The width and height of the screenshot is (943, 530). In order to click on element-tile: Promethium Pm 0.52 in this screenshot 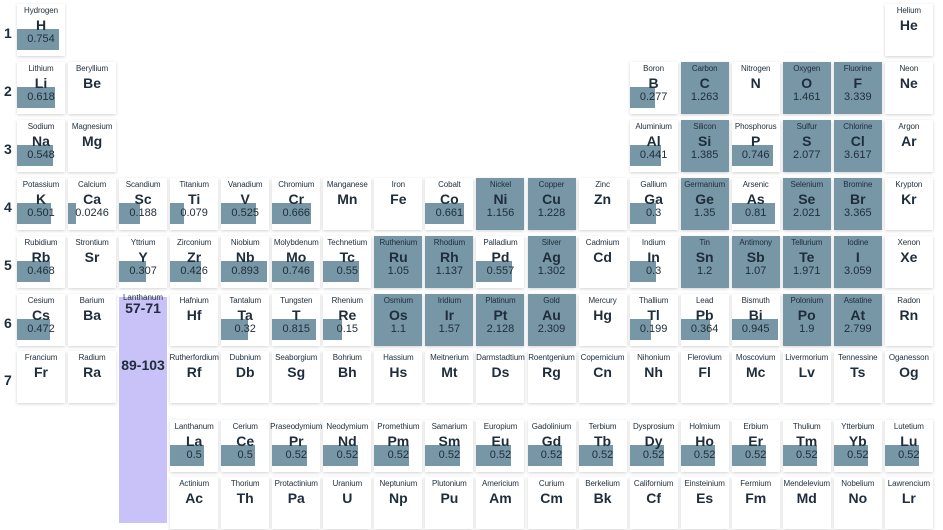, I will do `click(398, 446)`.